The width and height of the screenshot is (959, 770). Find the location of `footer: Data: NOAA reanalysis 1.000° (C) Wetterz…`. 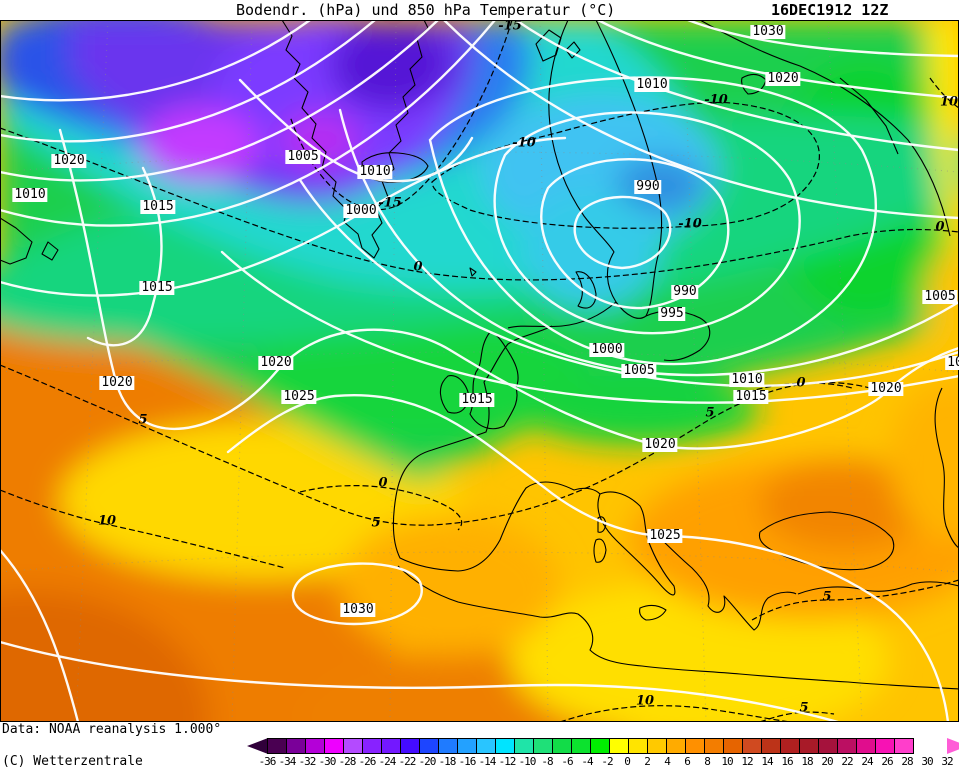

footer: Data: NOAA reanalysis 1.000° (C) Wetterz… is located at coordinates (479, 746).